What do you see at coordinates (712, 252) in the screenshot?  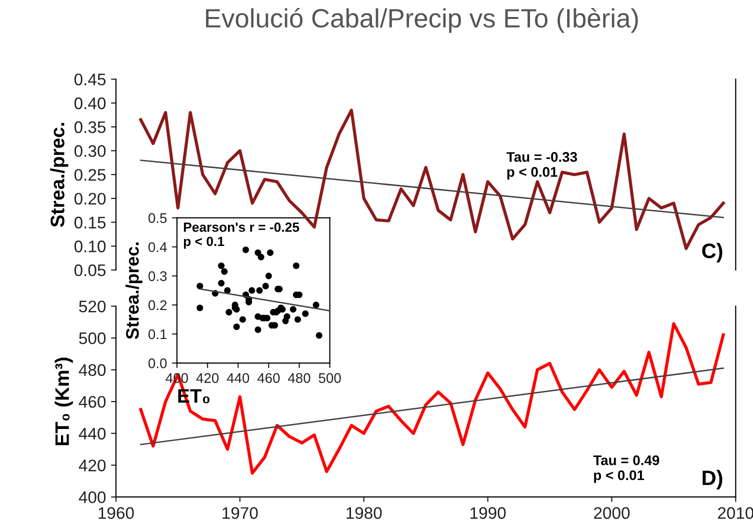 I see `annotation: C)` at bounding box center [712, 252].